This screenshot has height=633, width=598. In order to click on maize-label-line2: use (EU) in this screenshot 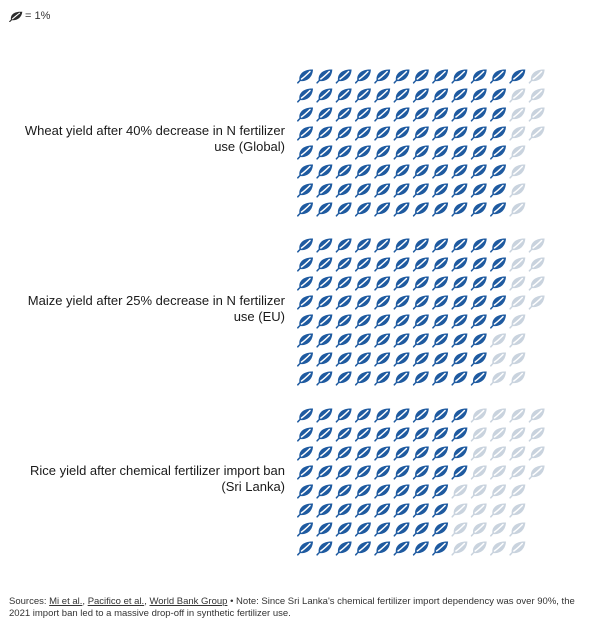, I will do `click(259, 316)`.